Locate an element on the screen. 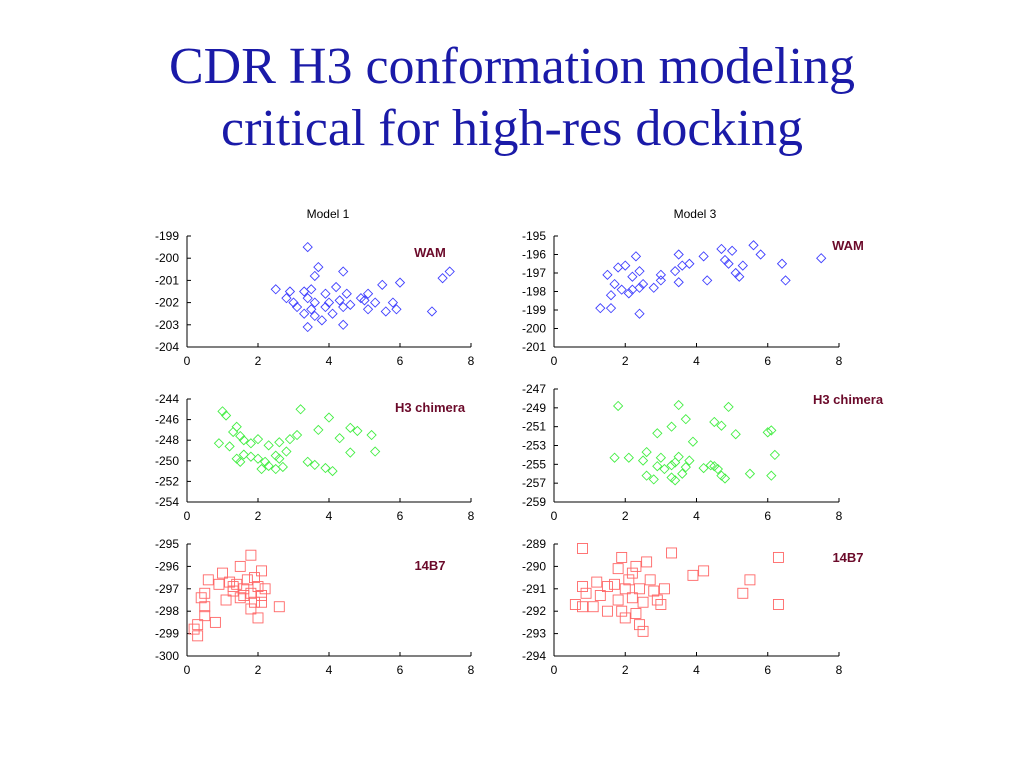  y-tick-label: -290 is located at coordinates (534, 566).